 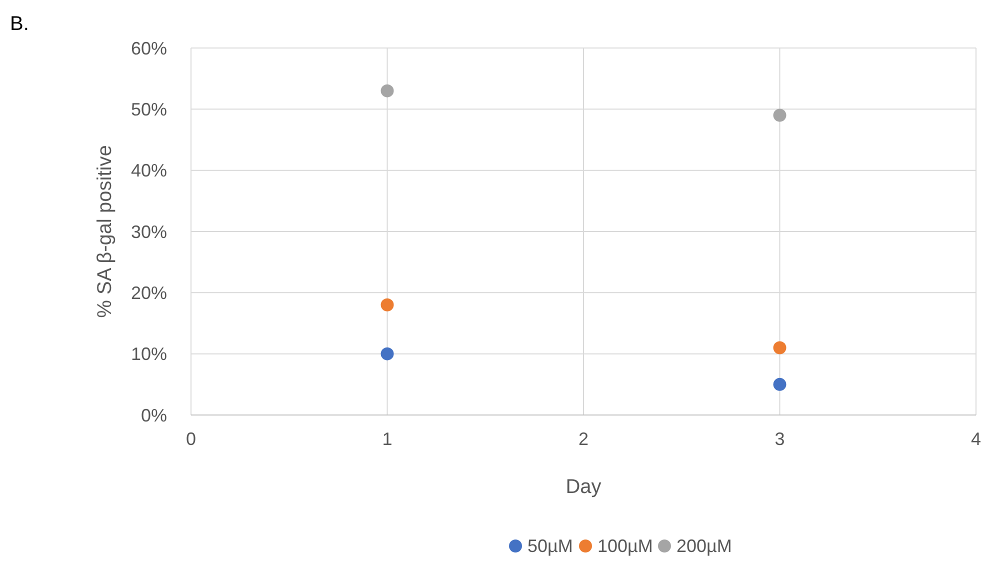 What do you see at coordinates (148, 109) in the screenshot?
I see `y-tick-label: 50%` at bounding box center [148, 109].